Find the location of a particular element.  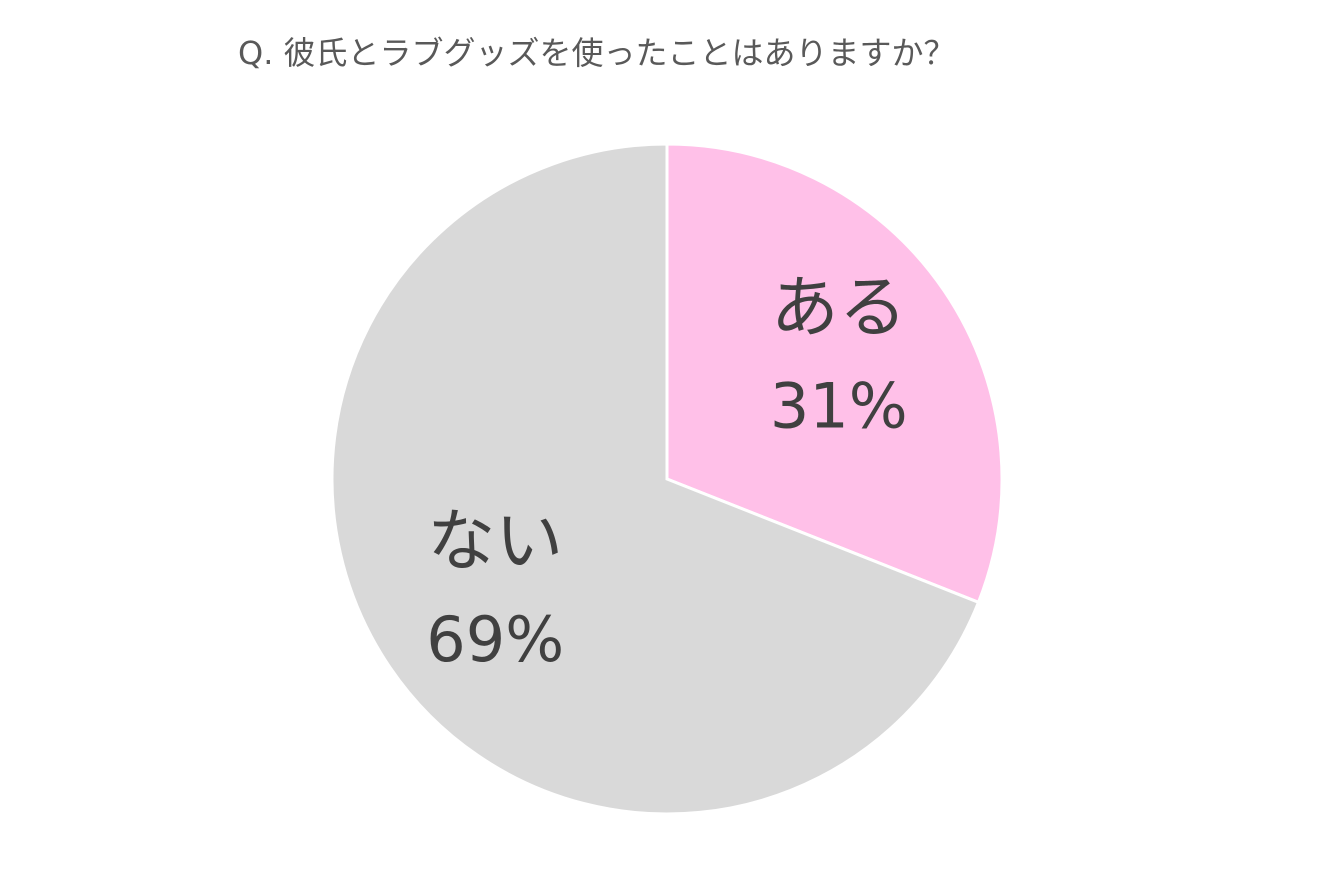

slice-label: ある is located at coordinates (839, 308).